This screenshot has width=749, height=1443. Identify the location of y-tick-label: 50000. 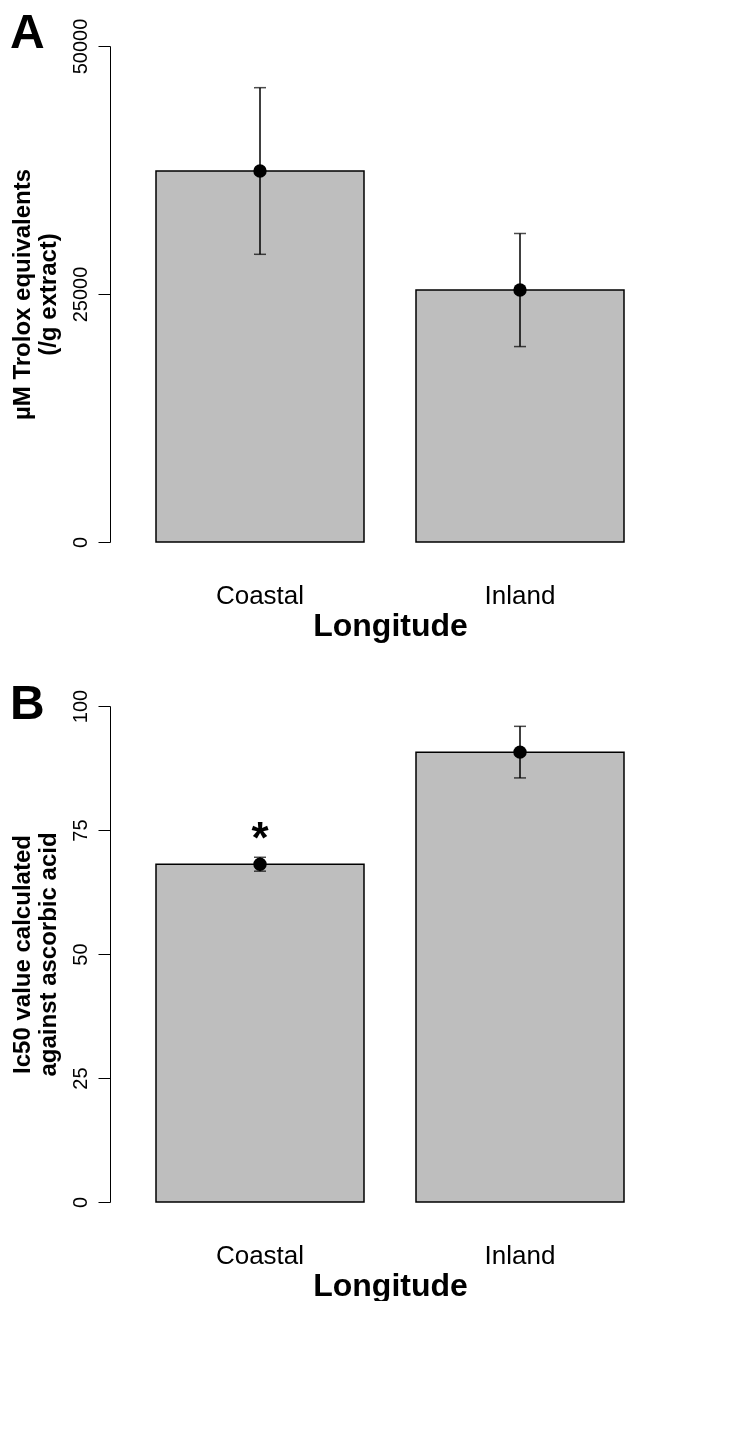
(79, 46).